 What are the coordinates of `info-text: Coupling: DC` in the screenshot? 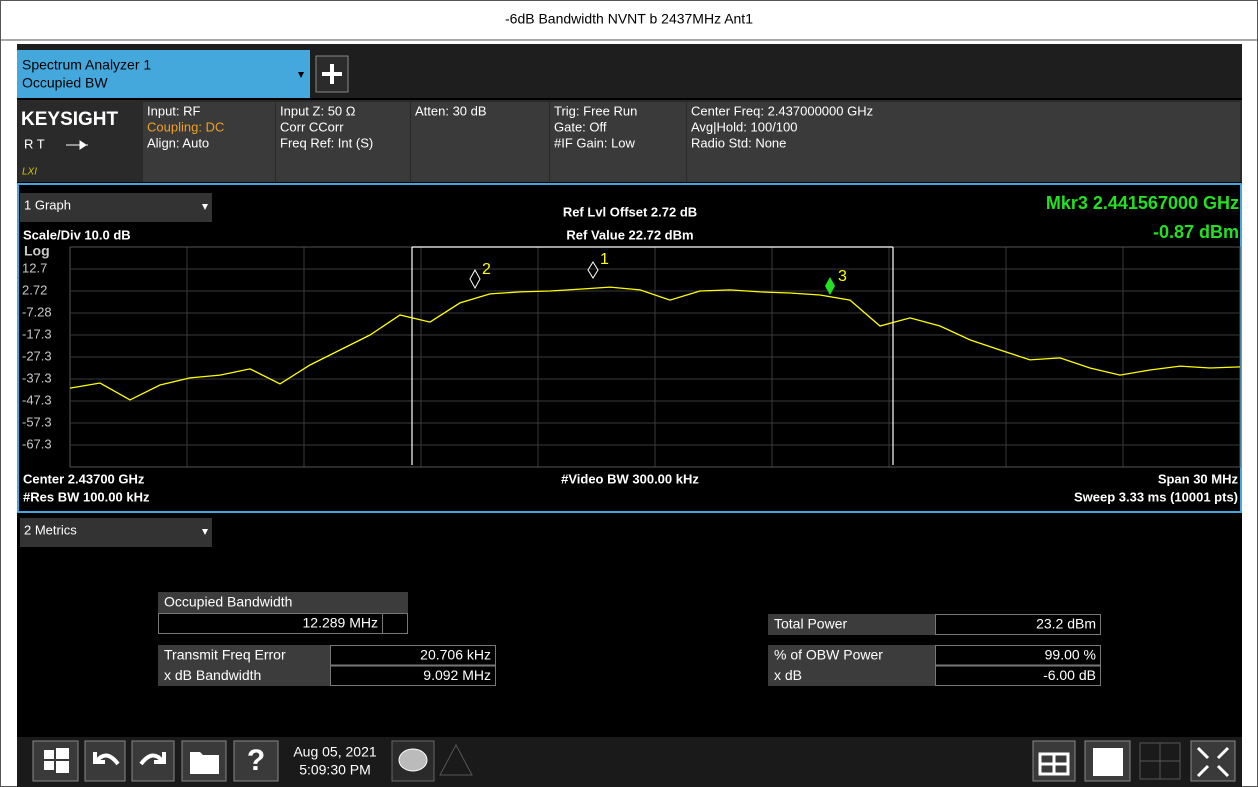 It's located at (185, 126).